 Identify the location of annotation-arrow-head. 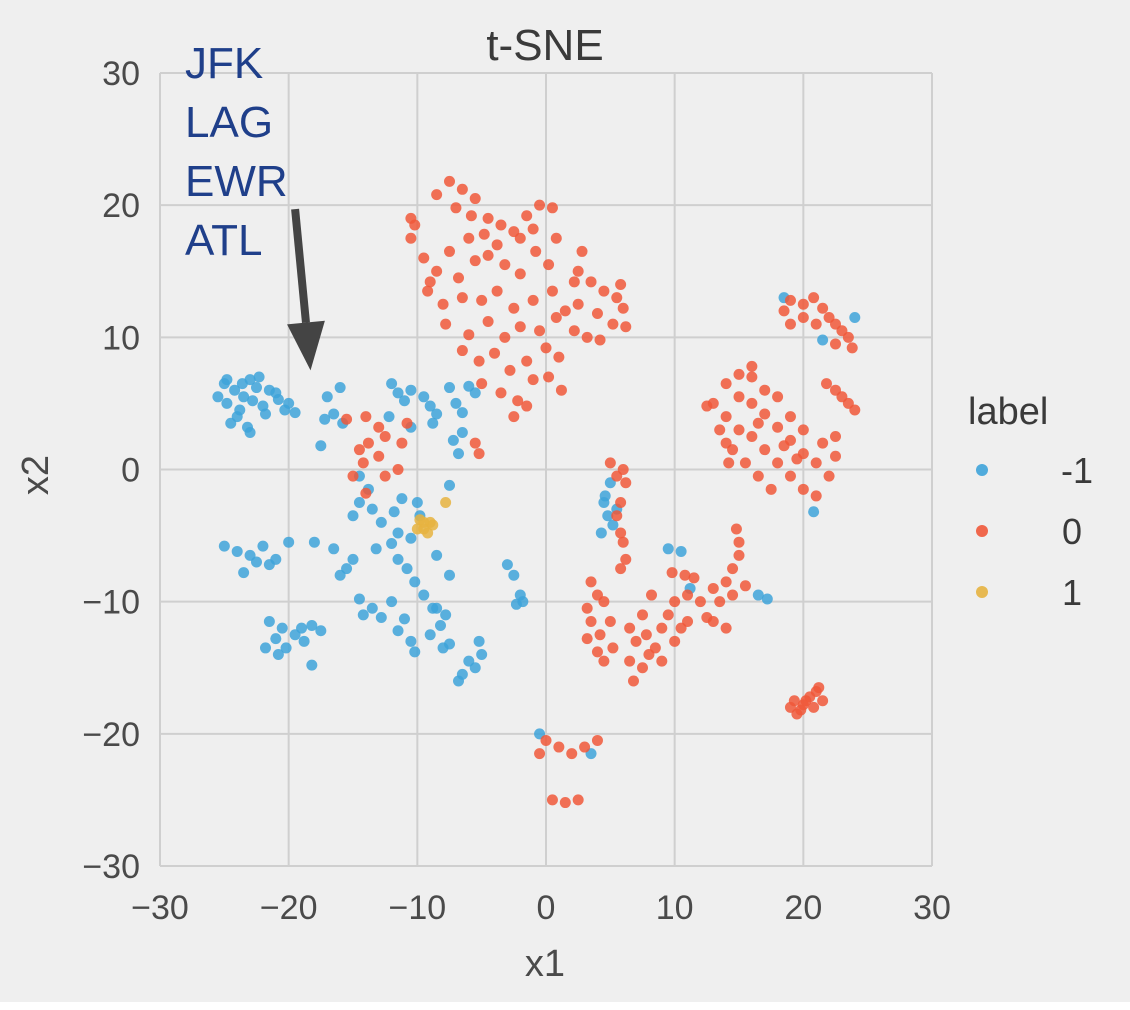
(306, 345).